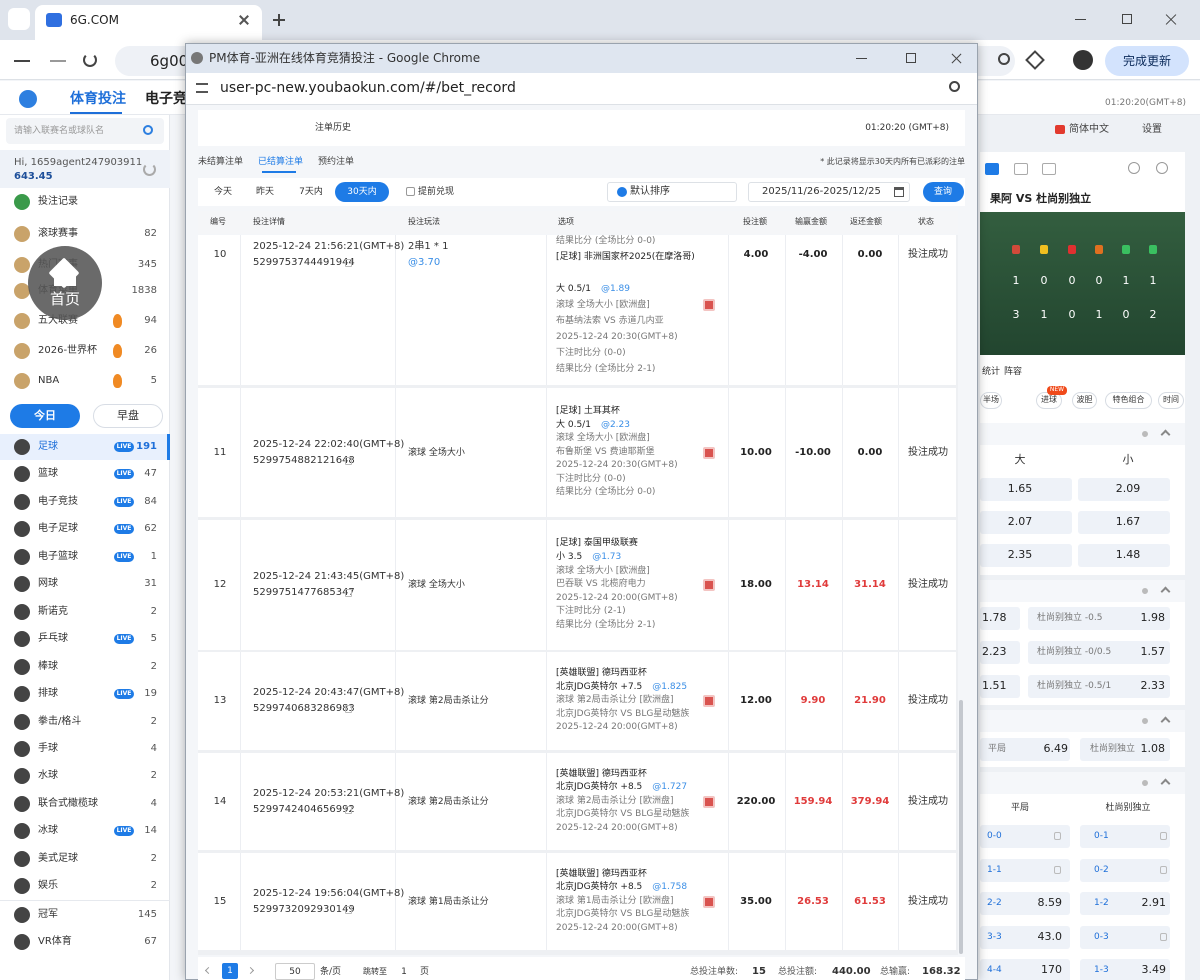 Image resolution: width=1200 pixels, height=980 pixels. Describe the element at coordinates (128, 416) in the screenshot. I see `day-tab` at that location.